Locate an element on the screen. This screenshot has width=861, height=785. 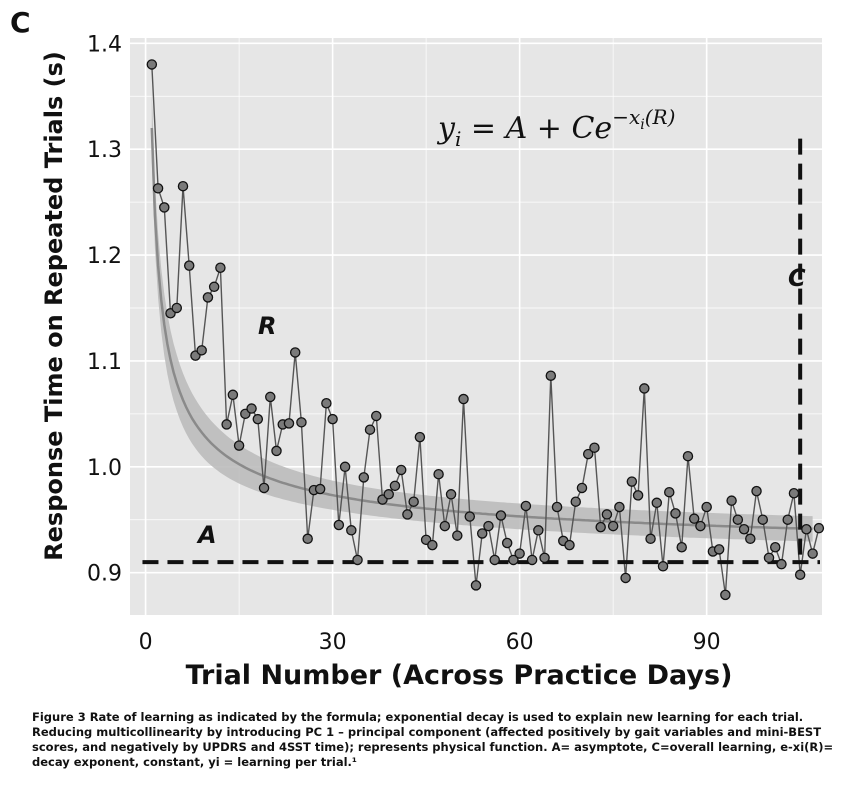
formula-annotation: yi = A + Ce−xi(R) is located at coordinates (555, 128).